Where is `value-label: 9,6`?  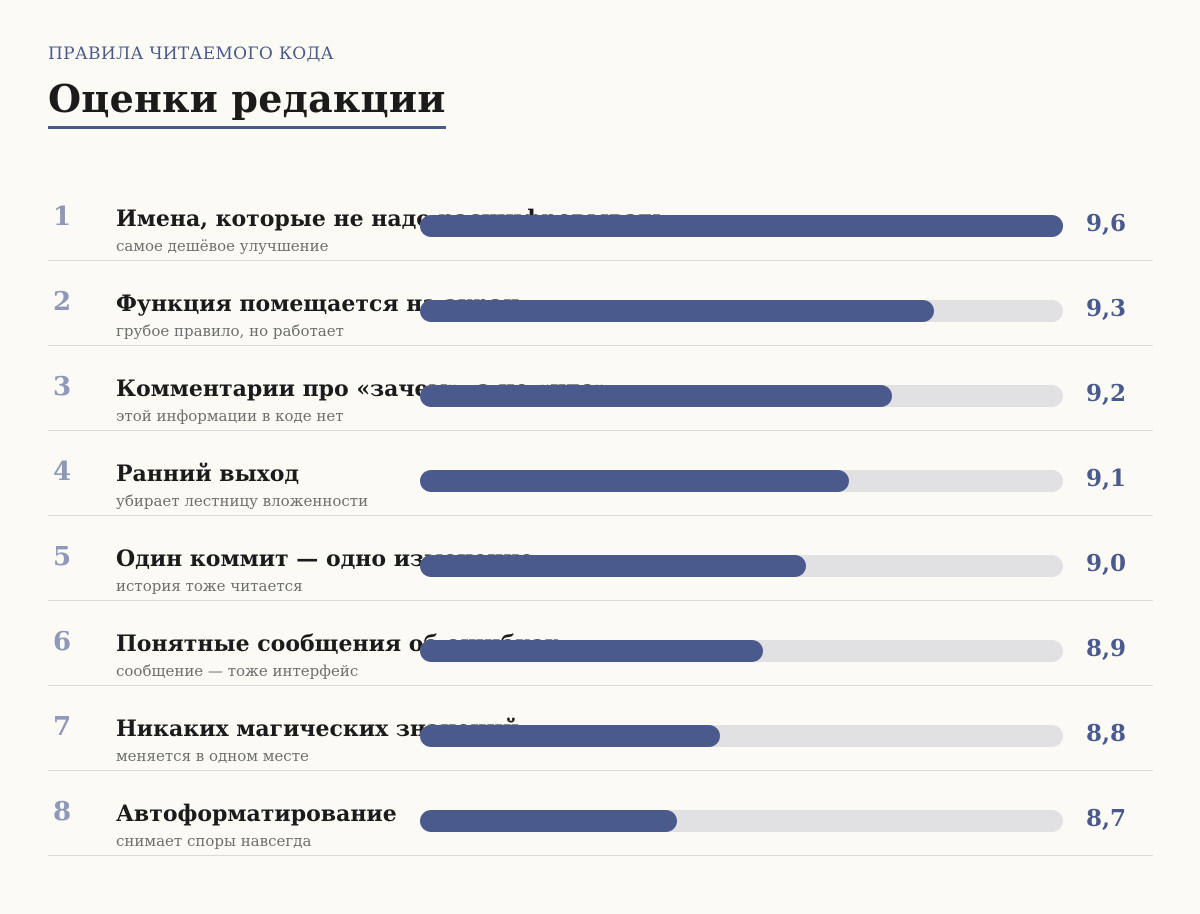
value-label: 9,6 is located at coordinates (1106, 223).